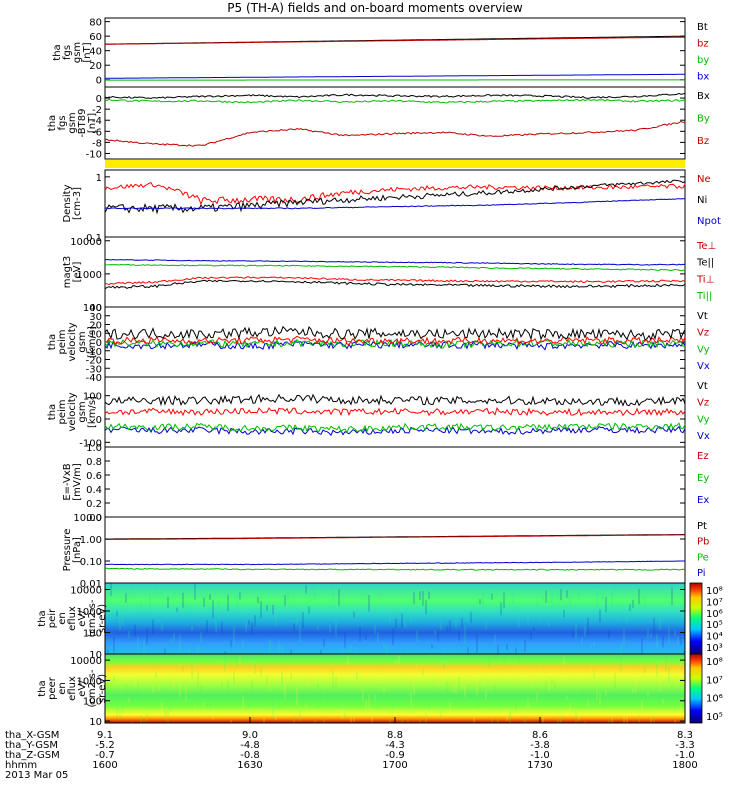 This screenshot has width=750, height=800. Describe the element at coordinates (92, 412) in the screenshot. I see `y-axis-label-line: [km/s]` at that location.